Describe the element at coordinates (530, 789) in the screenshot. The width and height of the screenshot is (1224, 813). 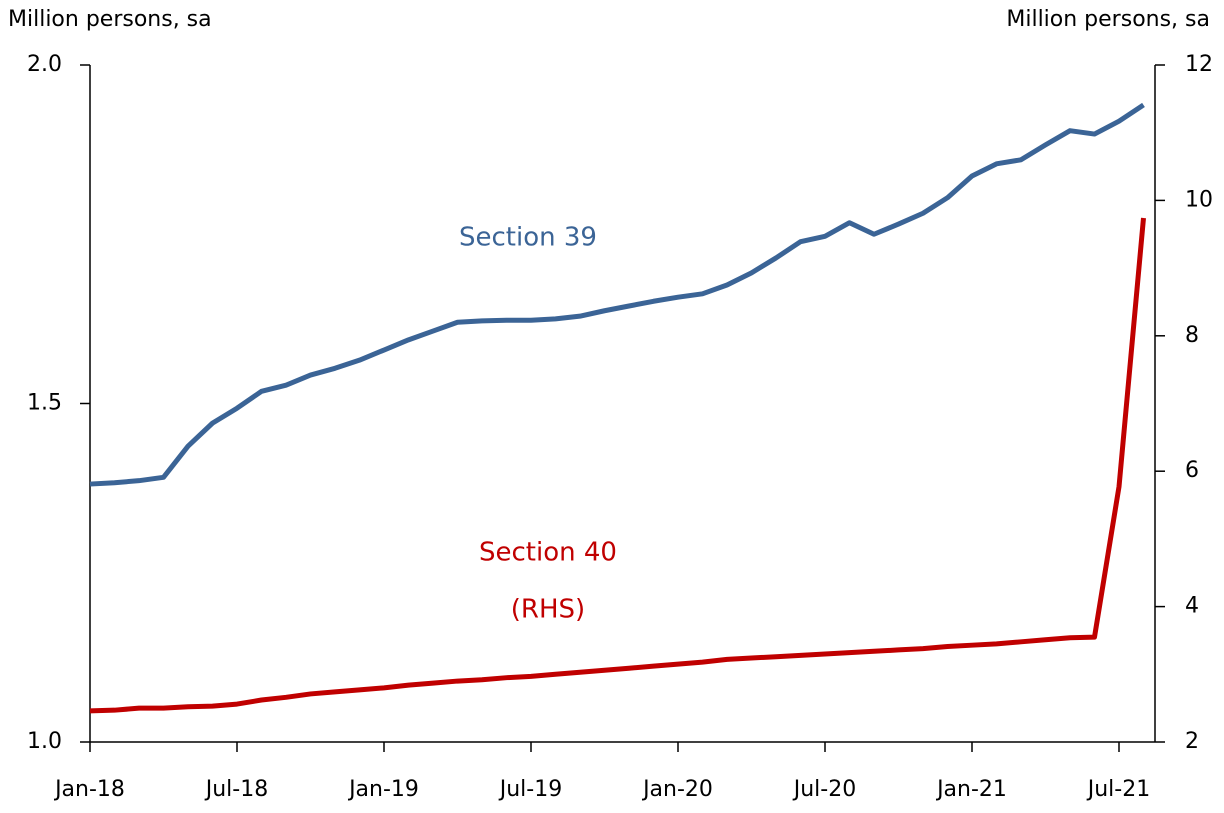
I see `x-tick-label: Jul-19` at that location.